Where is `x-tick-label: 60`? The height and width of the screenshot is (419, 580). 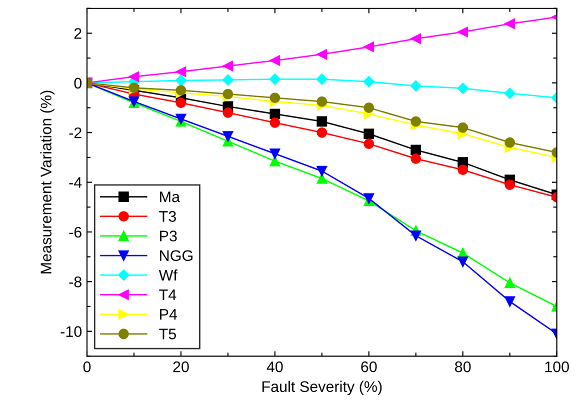 x-tick-label: 60 is located at coordinates (369, 366).